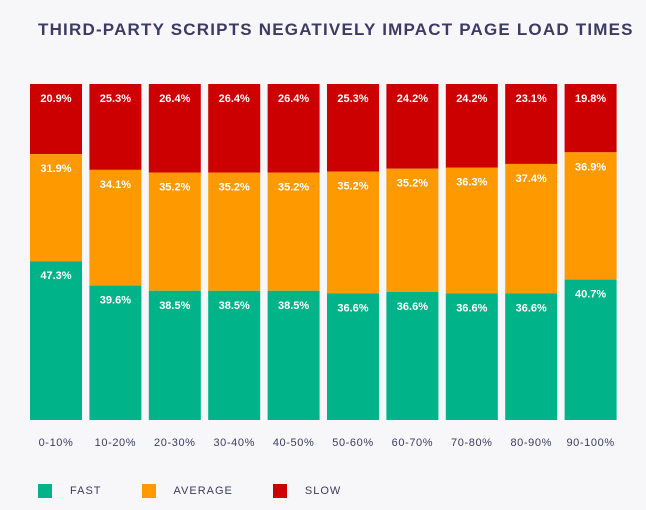 The height and width of the screenshot is (510, 646). I want to click on bar-segment-slow-40-50%, so click(293, 128).